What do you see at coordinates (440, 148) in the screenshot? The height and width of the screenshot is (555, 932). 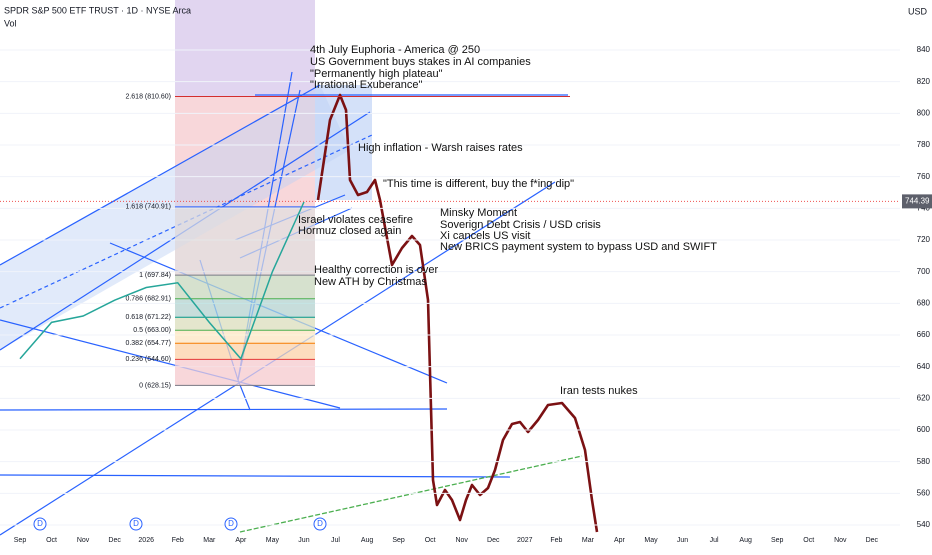 I see `annotation: High inflation - Warsh raises rates` at bounding box center [440, 148].